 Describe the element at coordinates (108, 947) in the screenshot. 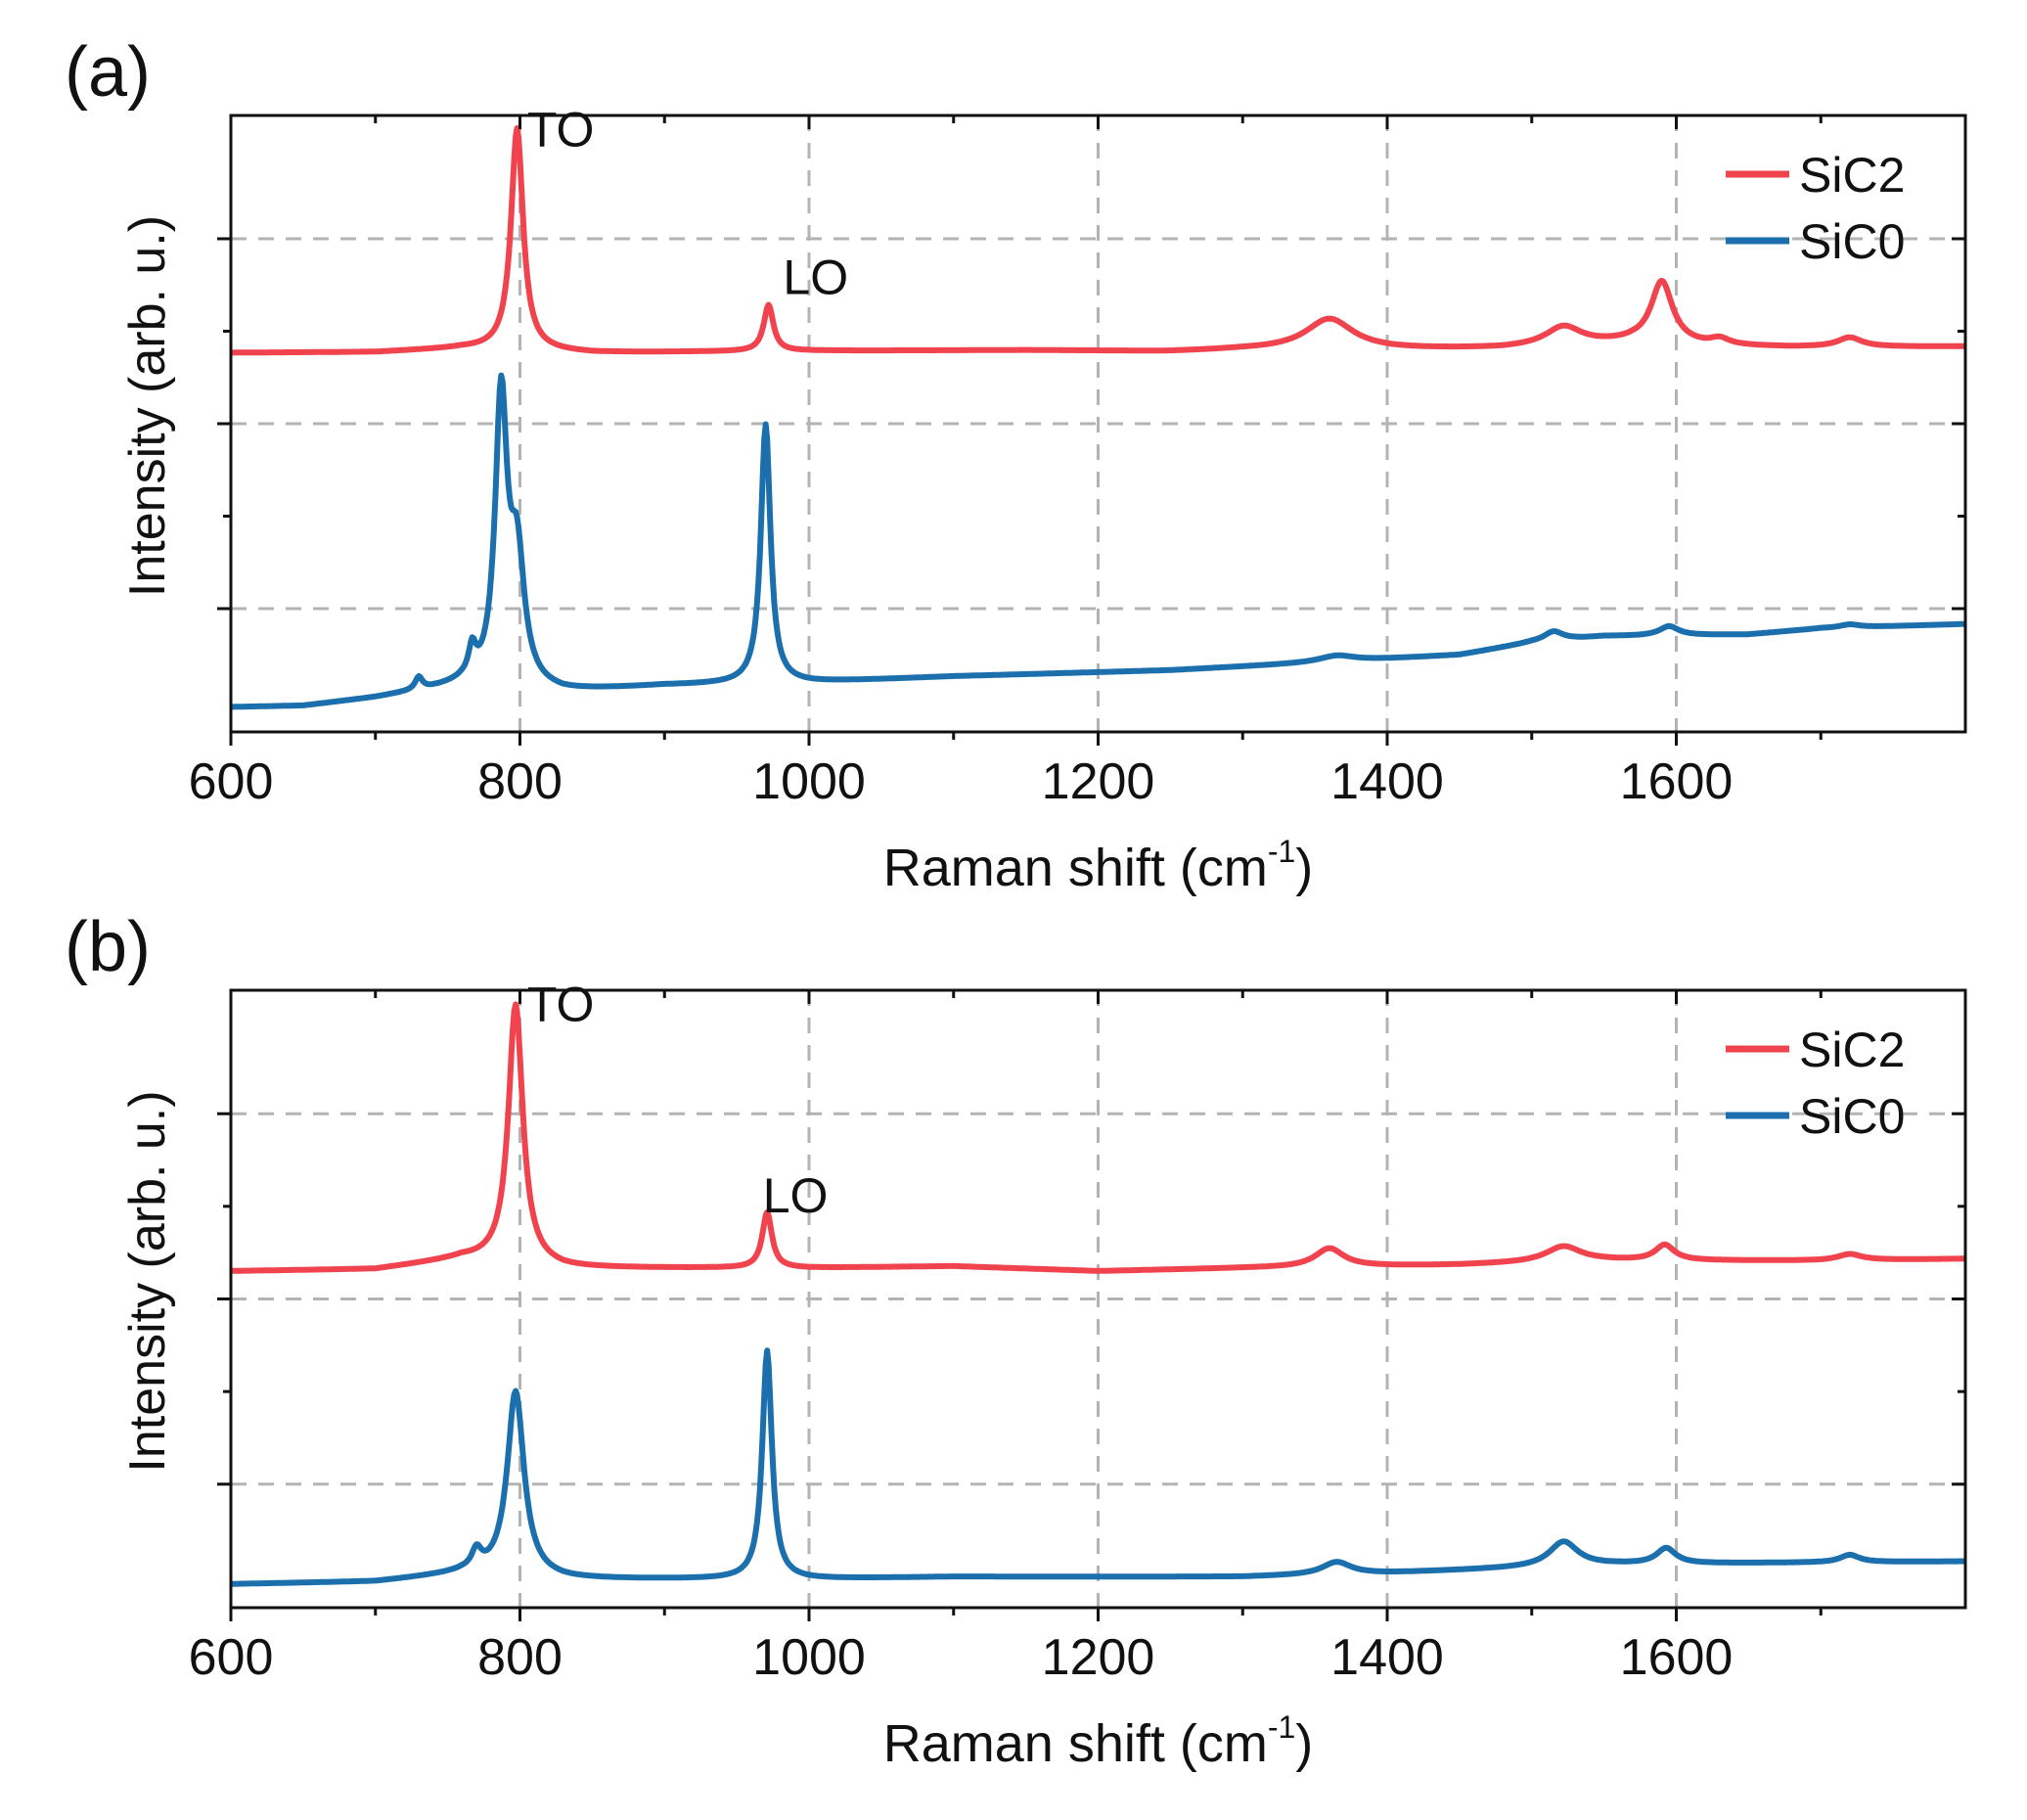

I see `panel-label: (b)` at that location.